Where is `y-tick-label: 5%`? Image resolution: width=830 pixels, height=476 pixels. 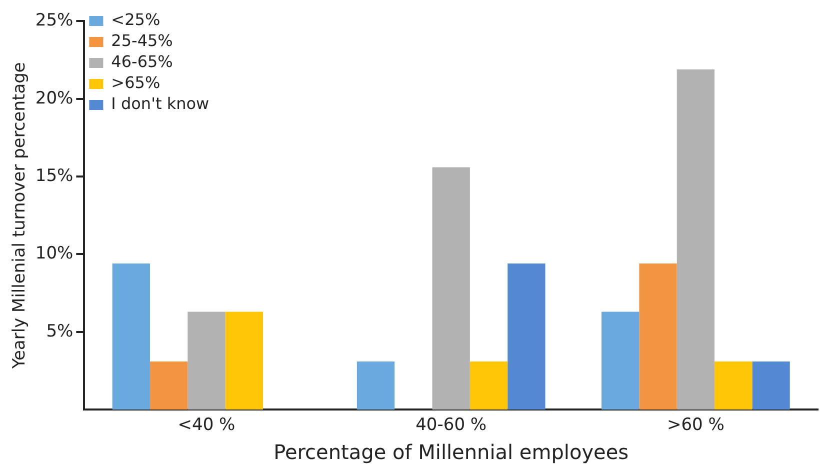 y-tick-label: 5% is located at coordinates (60, 331).